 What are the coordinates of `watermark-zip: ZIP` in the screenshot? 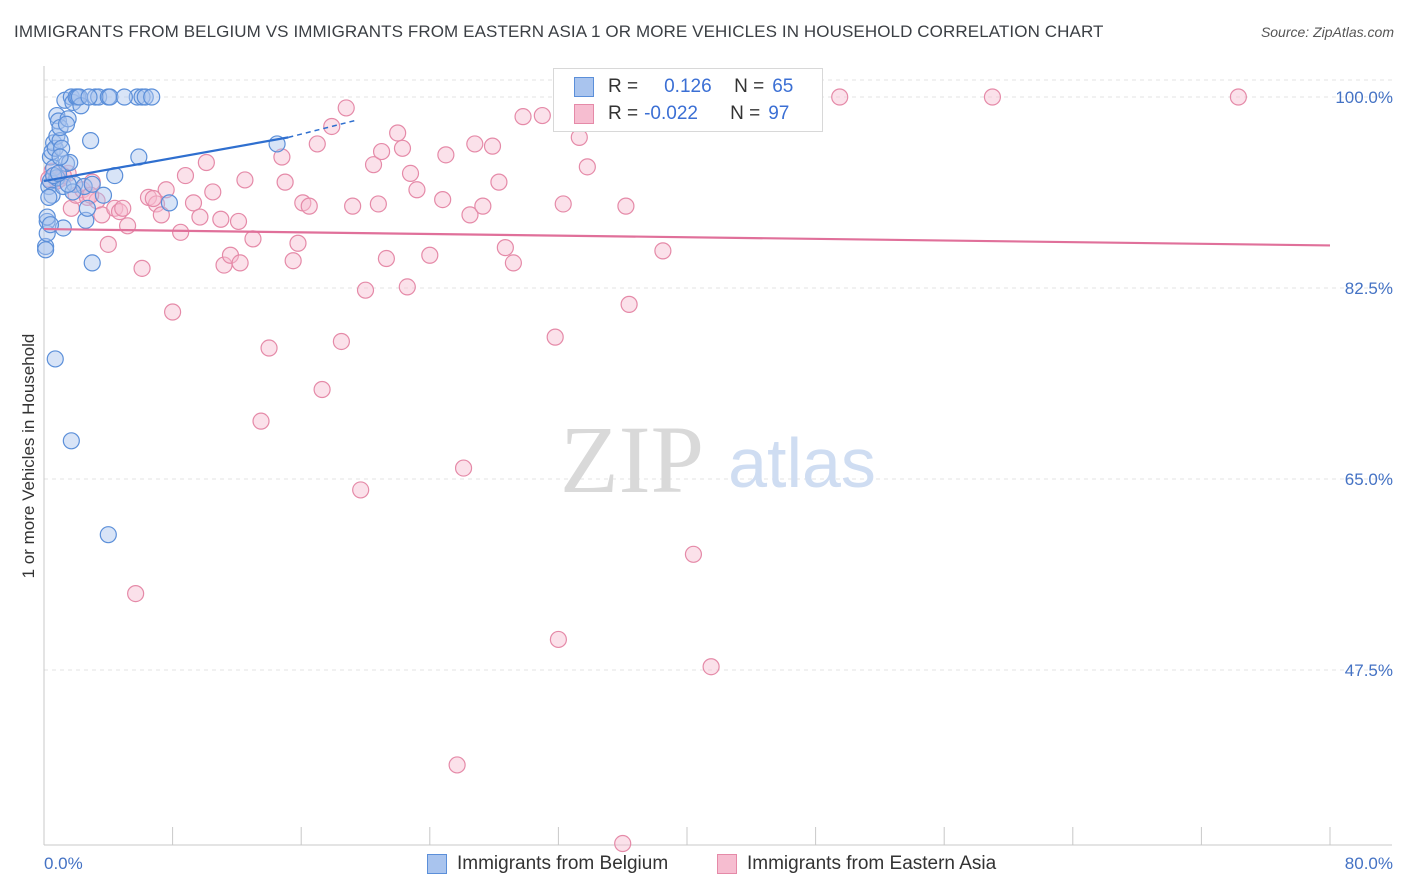 It's located at (632, 459).